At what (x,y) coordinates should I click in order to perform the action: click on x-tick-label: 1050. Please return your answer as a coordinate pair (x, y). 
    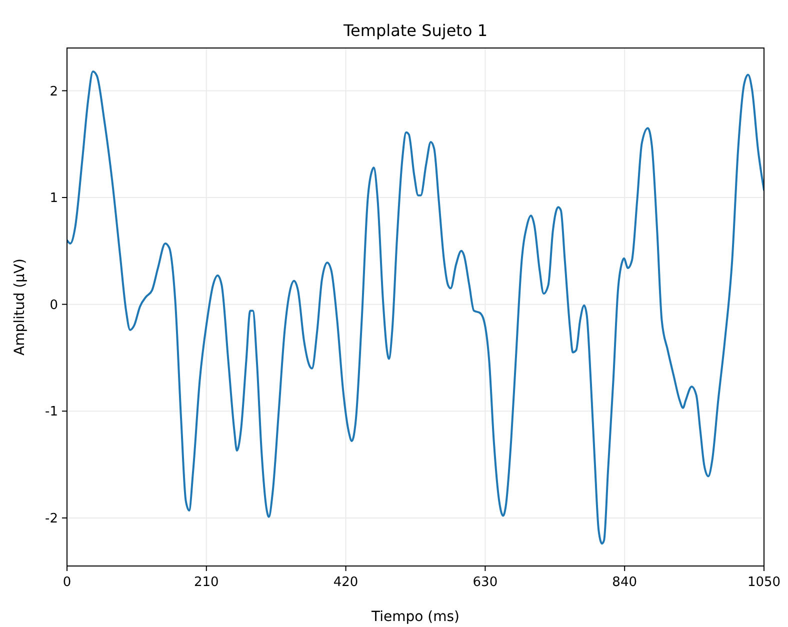
    Looking at the image, I should click on (764, 582).